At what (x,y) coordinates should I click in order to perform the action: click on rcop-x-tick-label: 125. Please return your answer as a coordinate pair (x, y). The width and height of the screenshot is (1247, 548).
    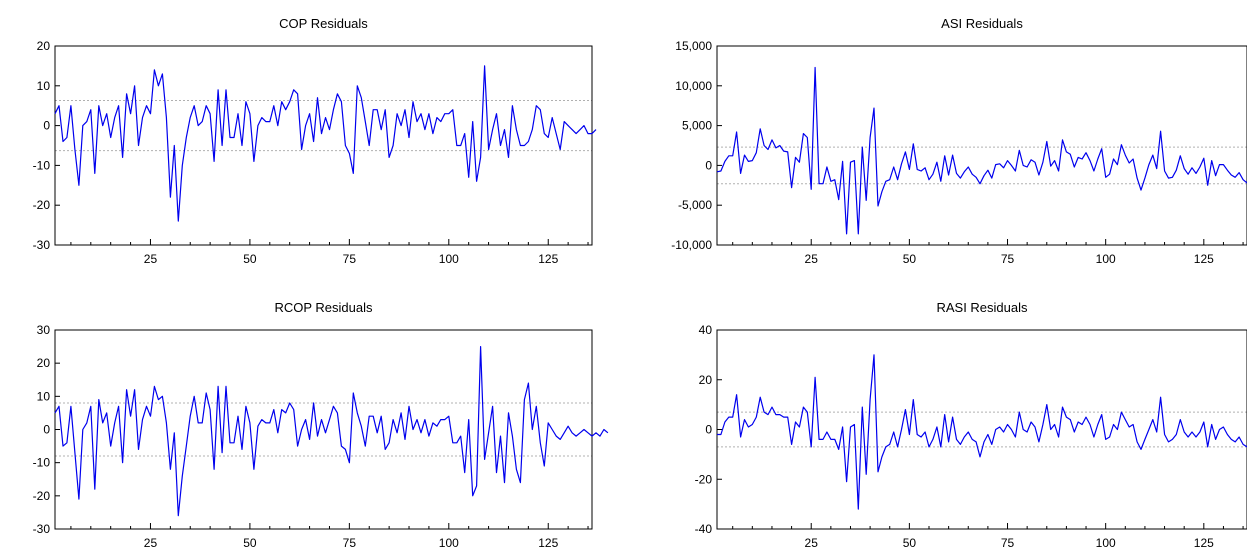
    Looking at the image, I should click on (548, 542).